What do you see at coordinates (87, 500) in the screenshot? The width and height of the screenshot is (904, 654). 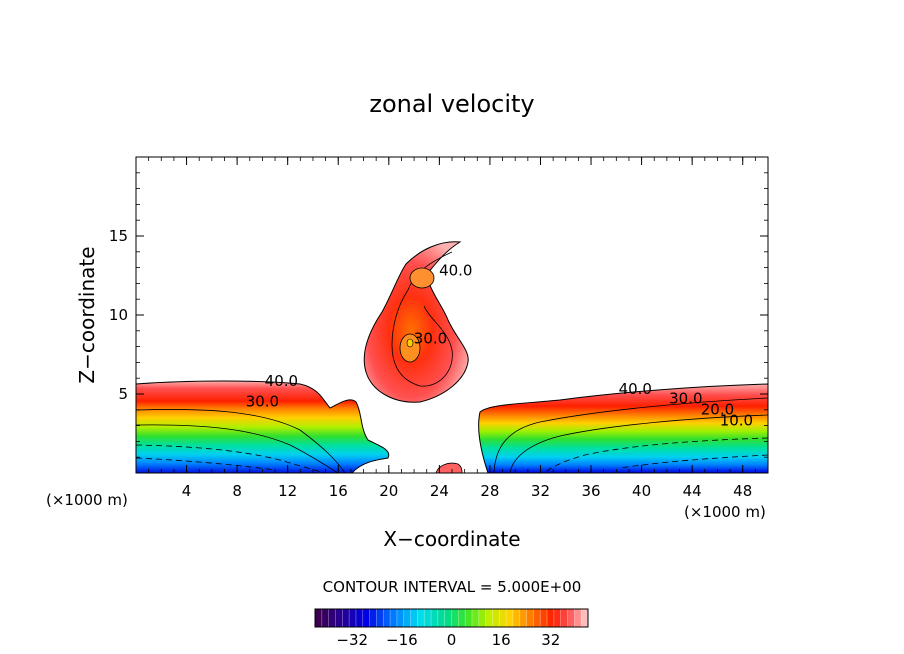 I see `x-left-unit-label: (×1000 m)` at bounding box center [87, 500].